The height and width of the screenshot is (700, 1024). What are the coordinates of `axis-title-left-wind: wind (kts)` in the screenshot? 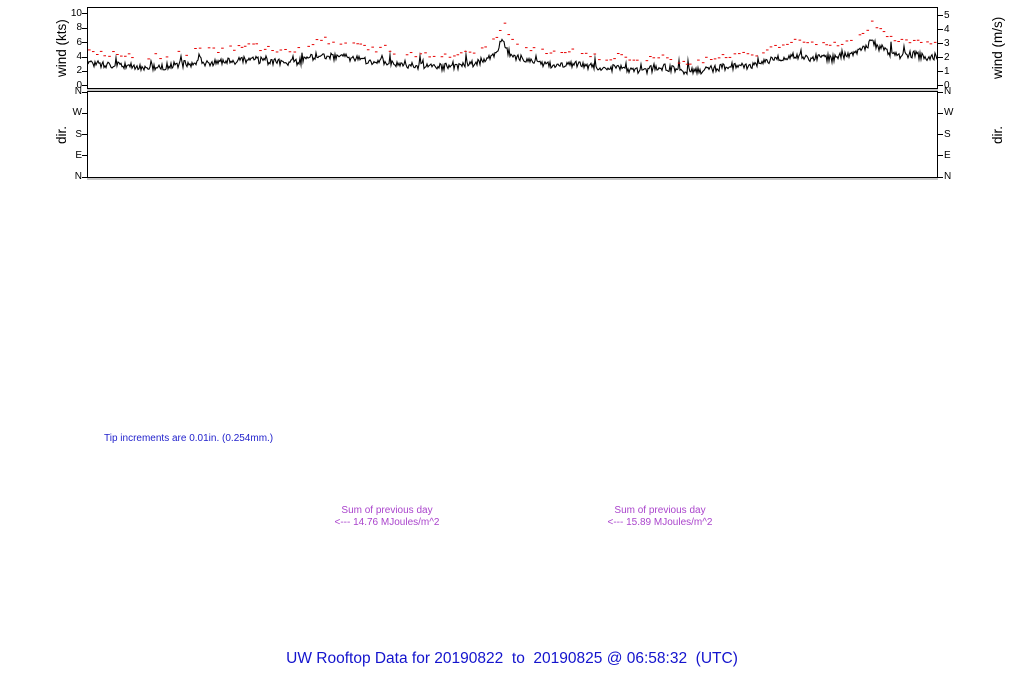 It's located at (61, 48).